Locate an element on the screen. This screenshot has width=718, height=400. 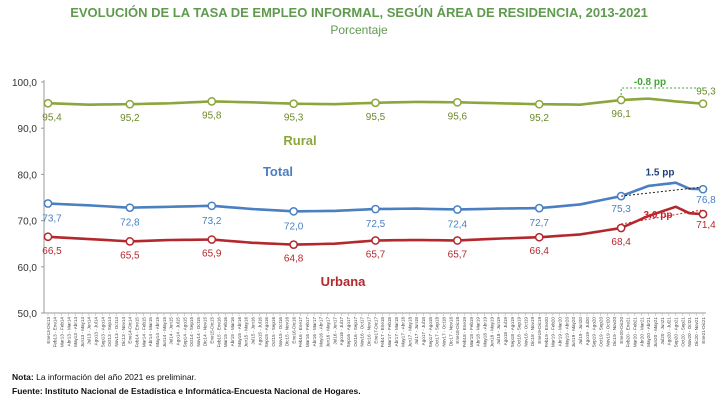
x-tick-label: Jul15 - Jun16 is located at coordinates (252, 331).